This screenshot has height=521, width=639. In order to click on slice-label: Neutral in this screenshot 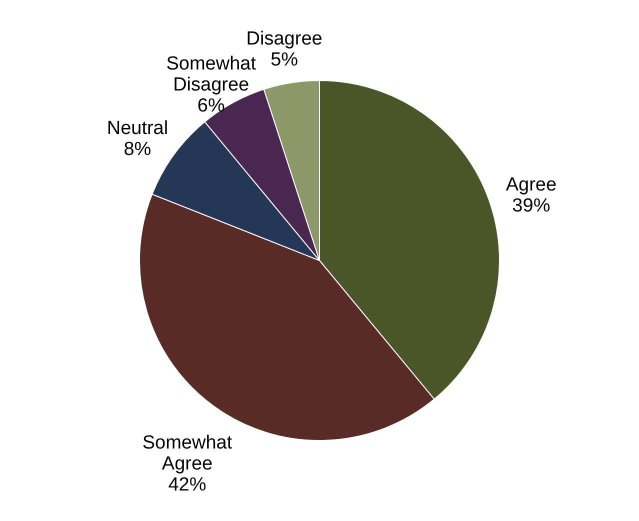, I will do `click(137, 129)`.